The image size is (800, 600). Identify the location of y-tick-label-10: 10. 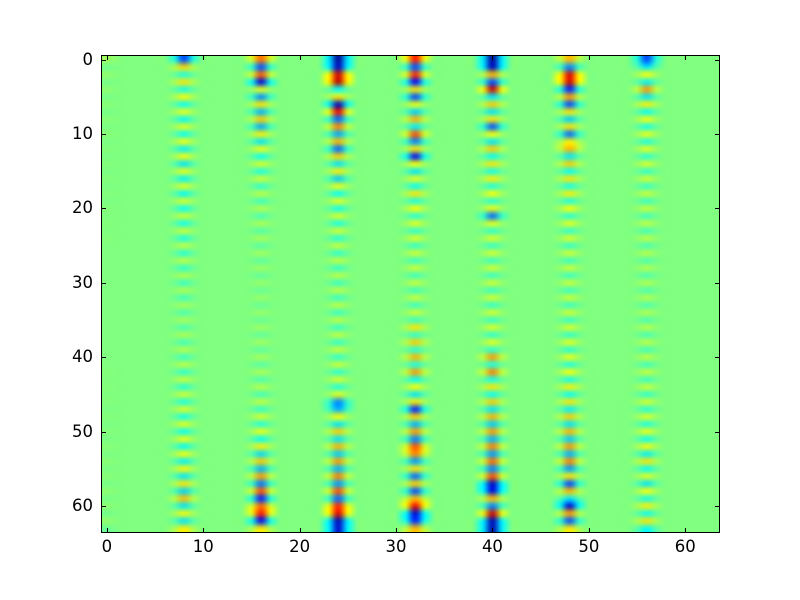
(82, 133).